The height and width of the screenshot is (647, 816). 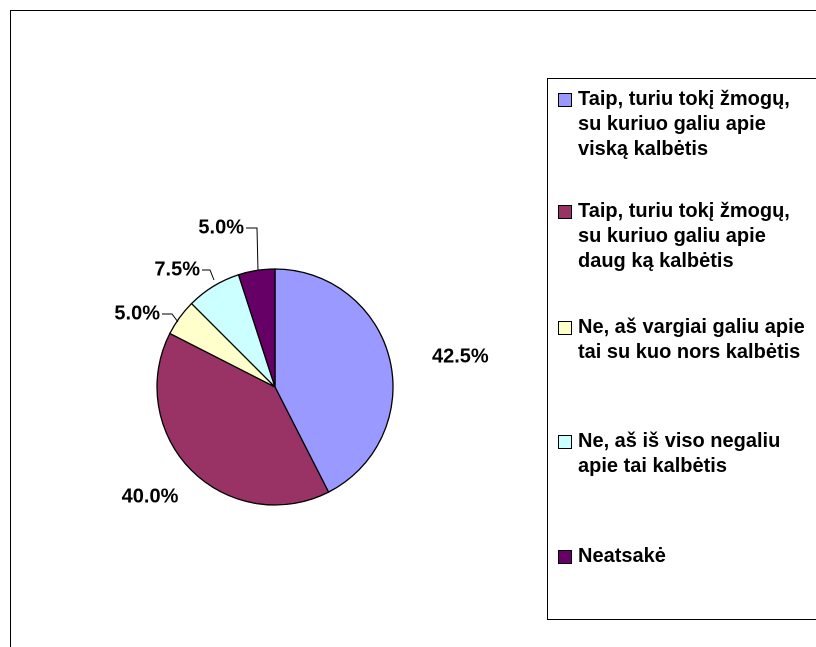 What do you see at coordinates (679, 453) in the screenshot?
I see `legend-label: Ne, aš iš viso negaliu apie tai kalbėtis` at bounding box center [679, 453].